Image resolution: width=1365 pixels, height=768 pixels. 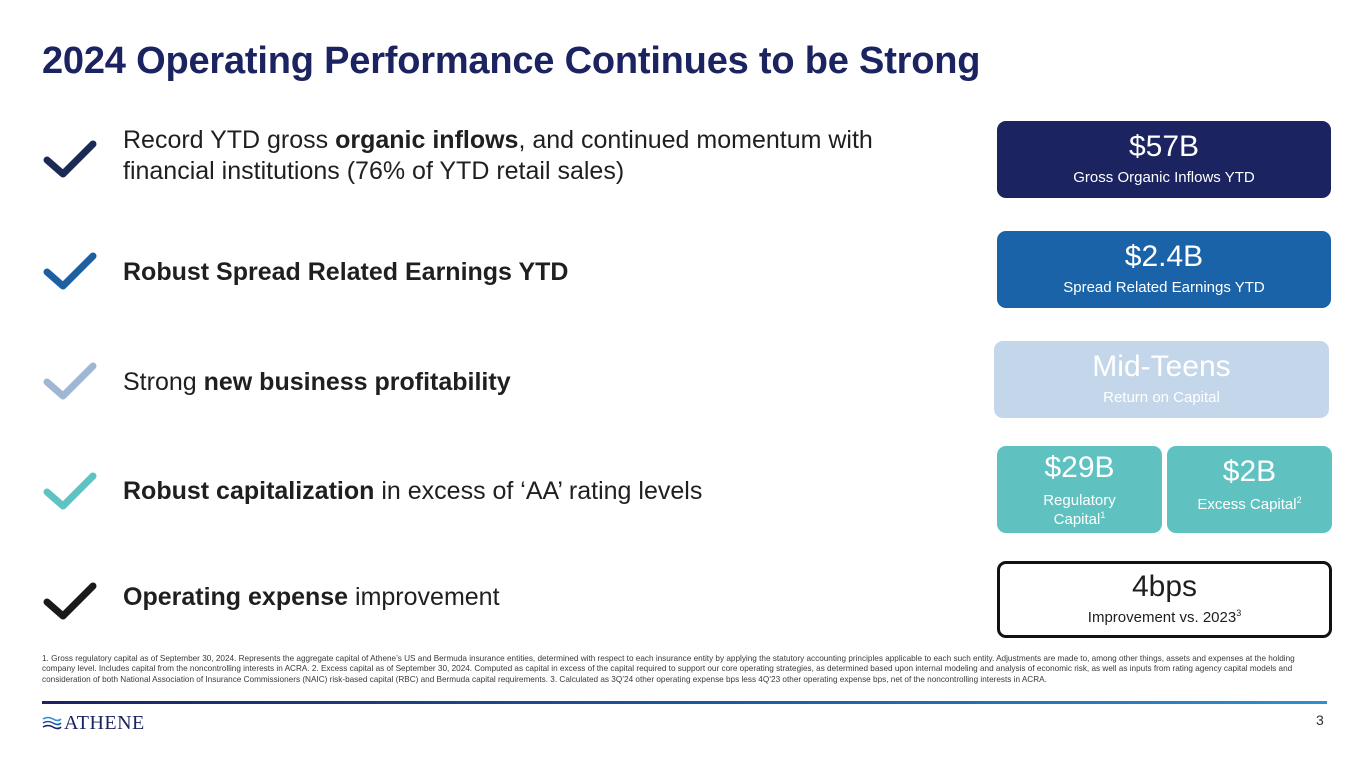 What do you see at coordinates (1164, 599) in the screenshot?
I see `metric-expense-improvement: 4bps Improvement vs. 20233` at bounding box center [1164, 599].